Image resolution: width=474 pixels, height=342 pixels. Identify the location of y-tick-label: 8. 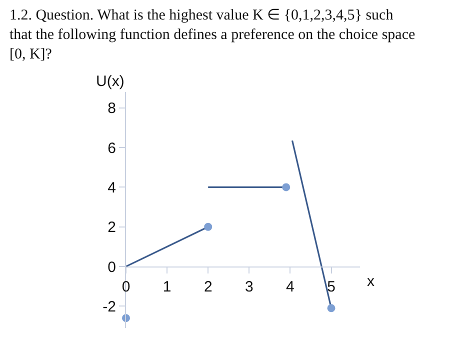
(112, 109).